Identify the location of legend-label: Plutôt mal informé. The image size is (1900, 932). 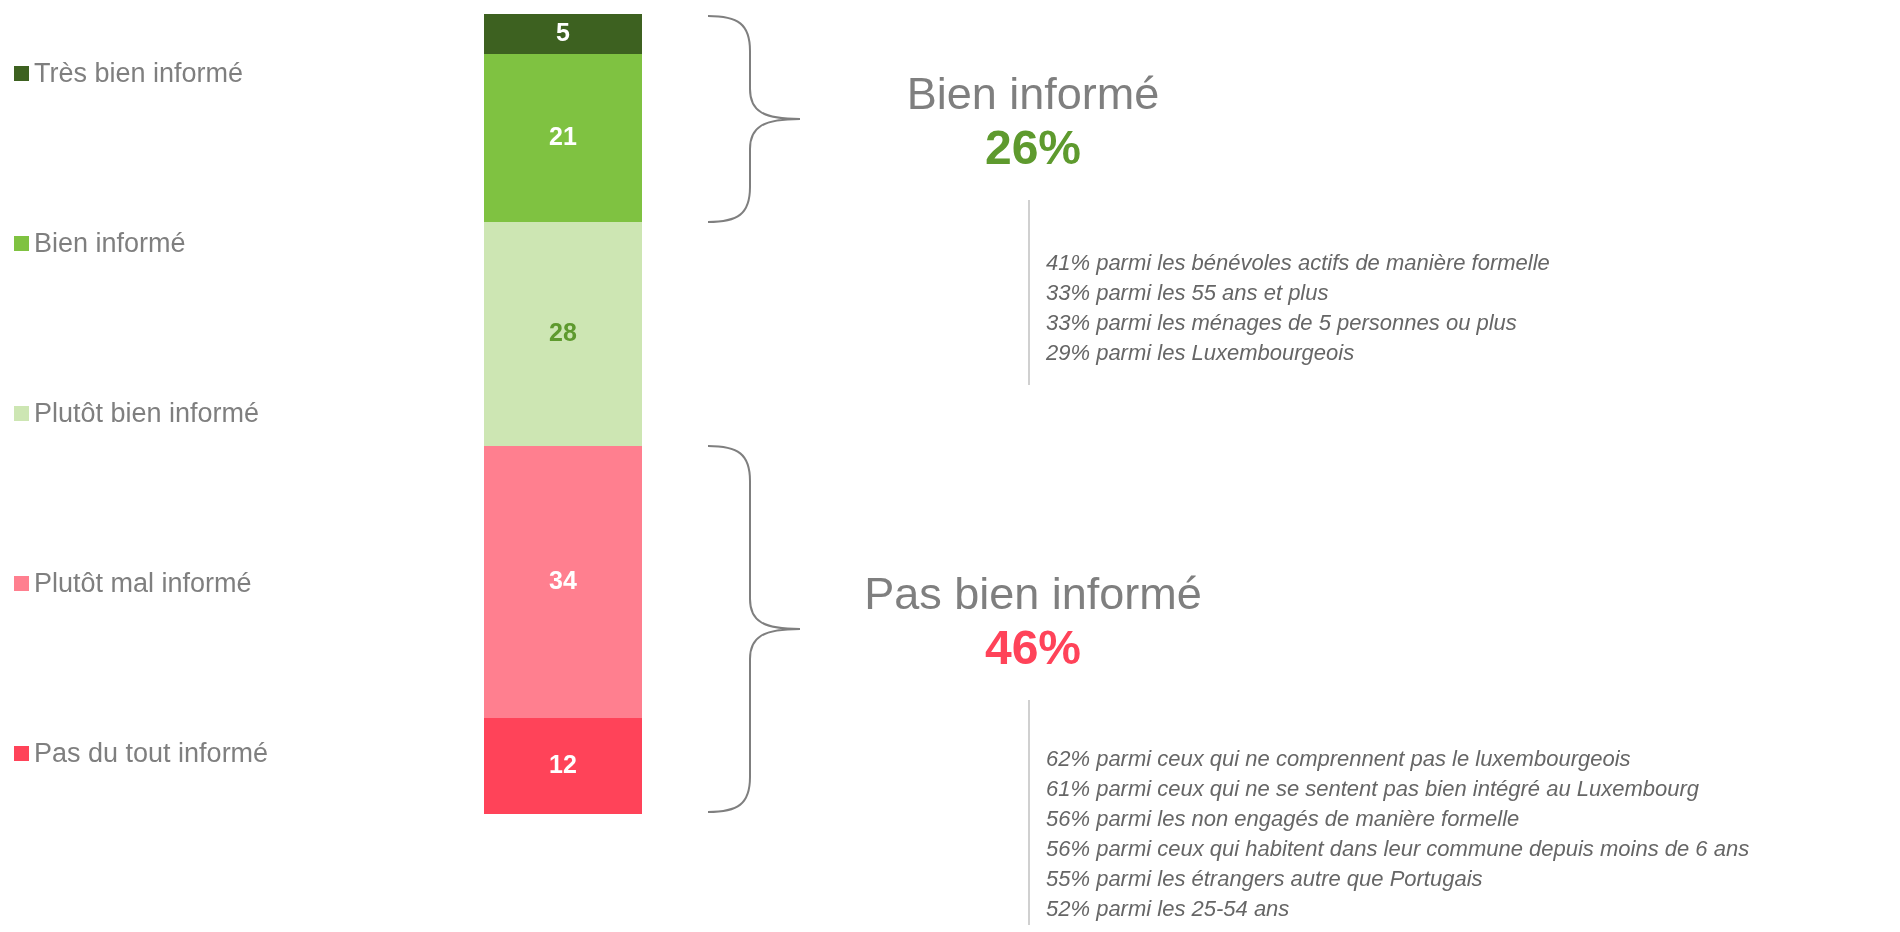
(143, 583).